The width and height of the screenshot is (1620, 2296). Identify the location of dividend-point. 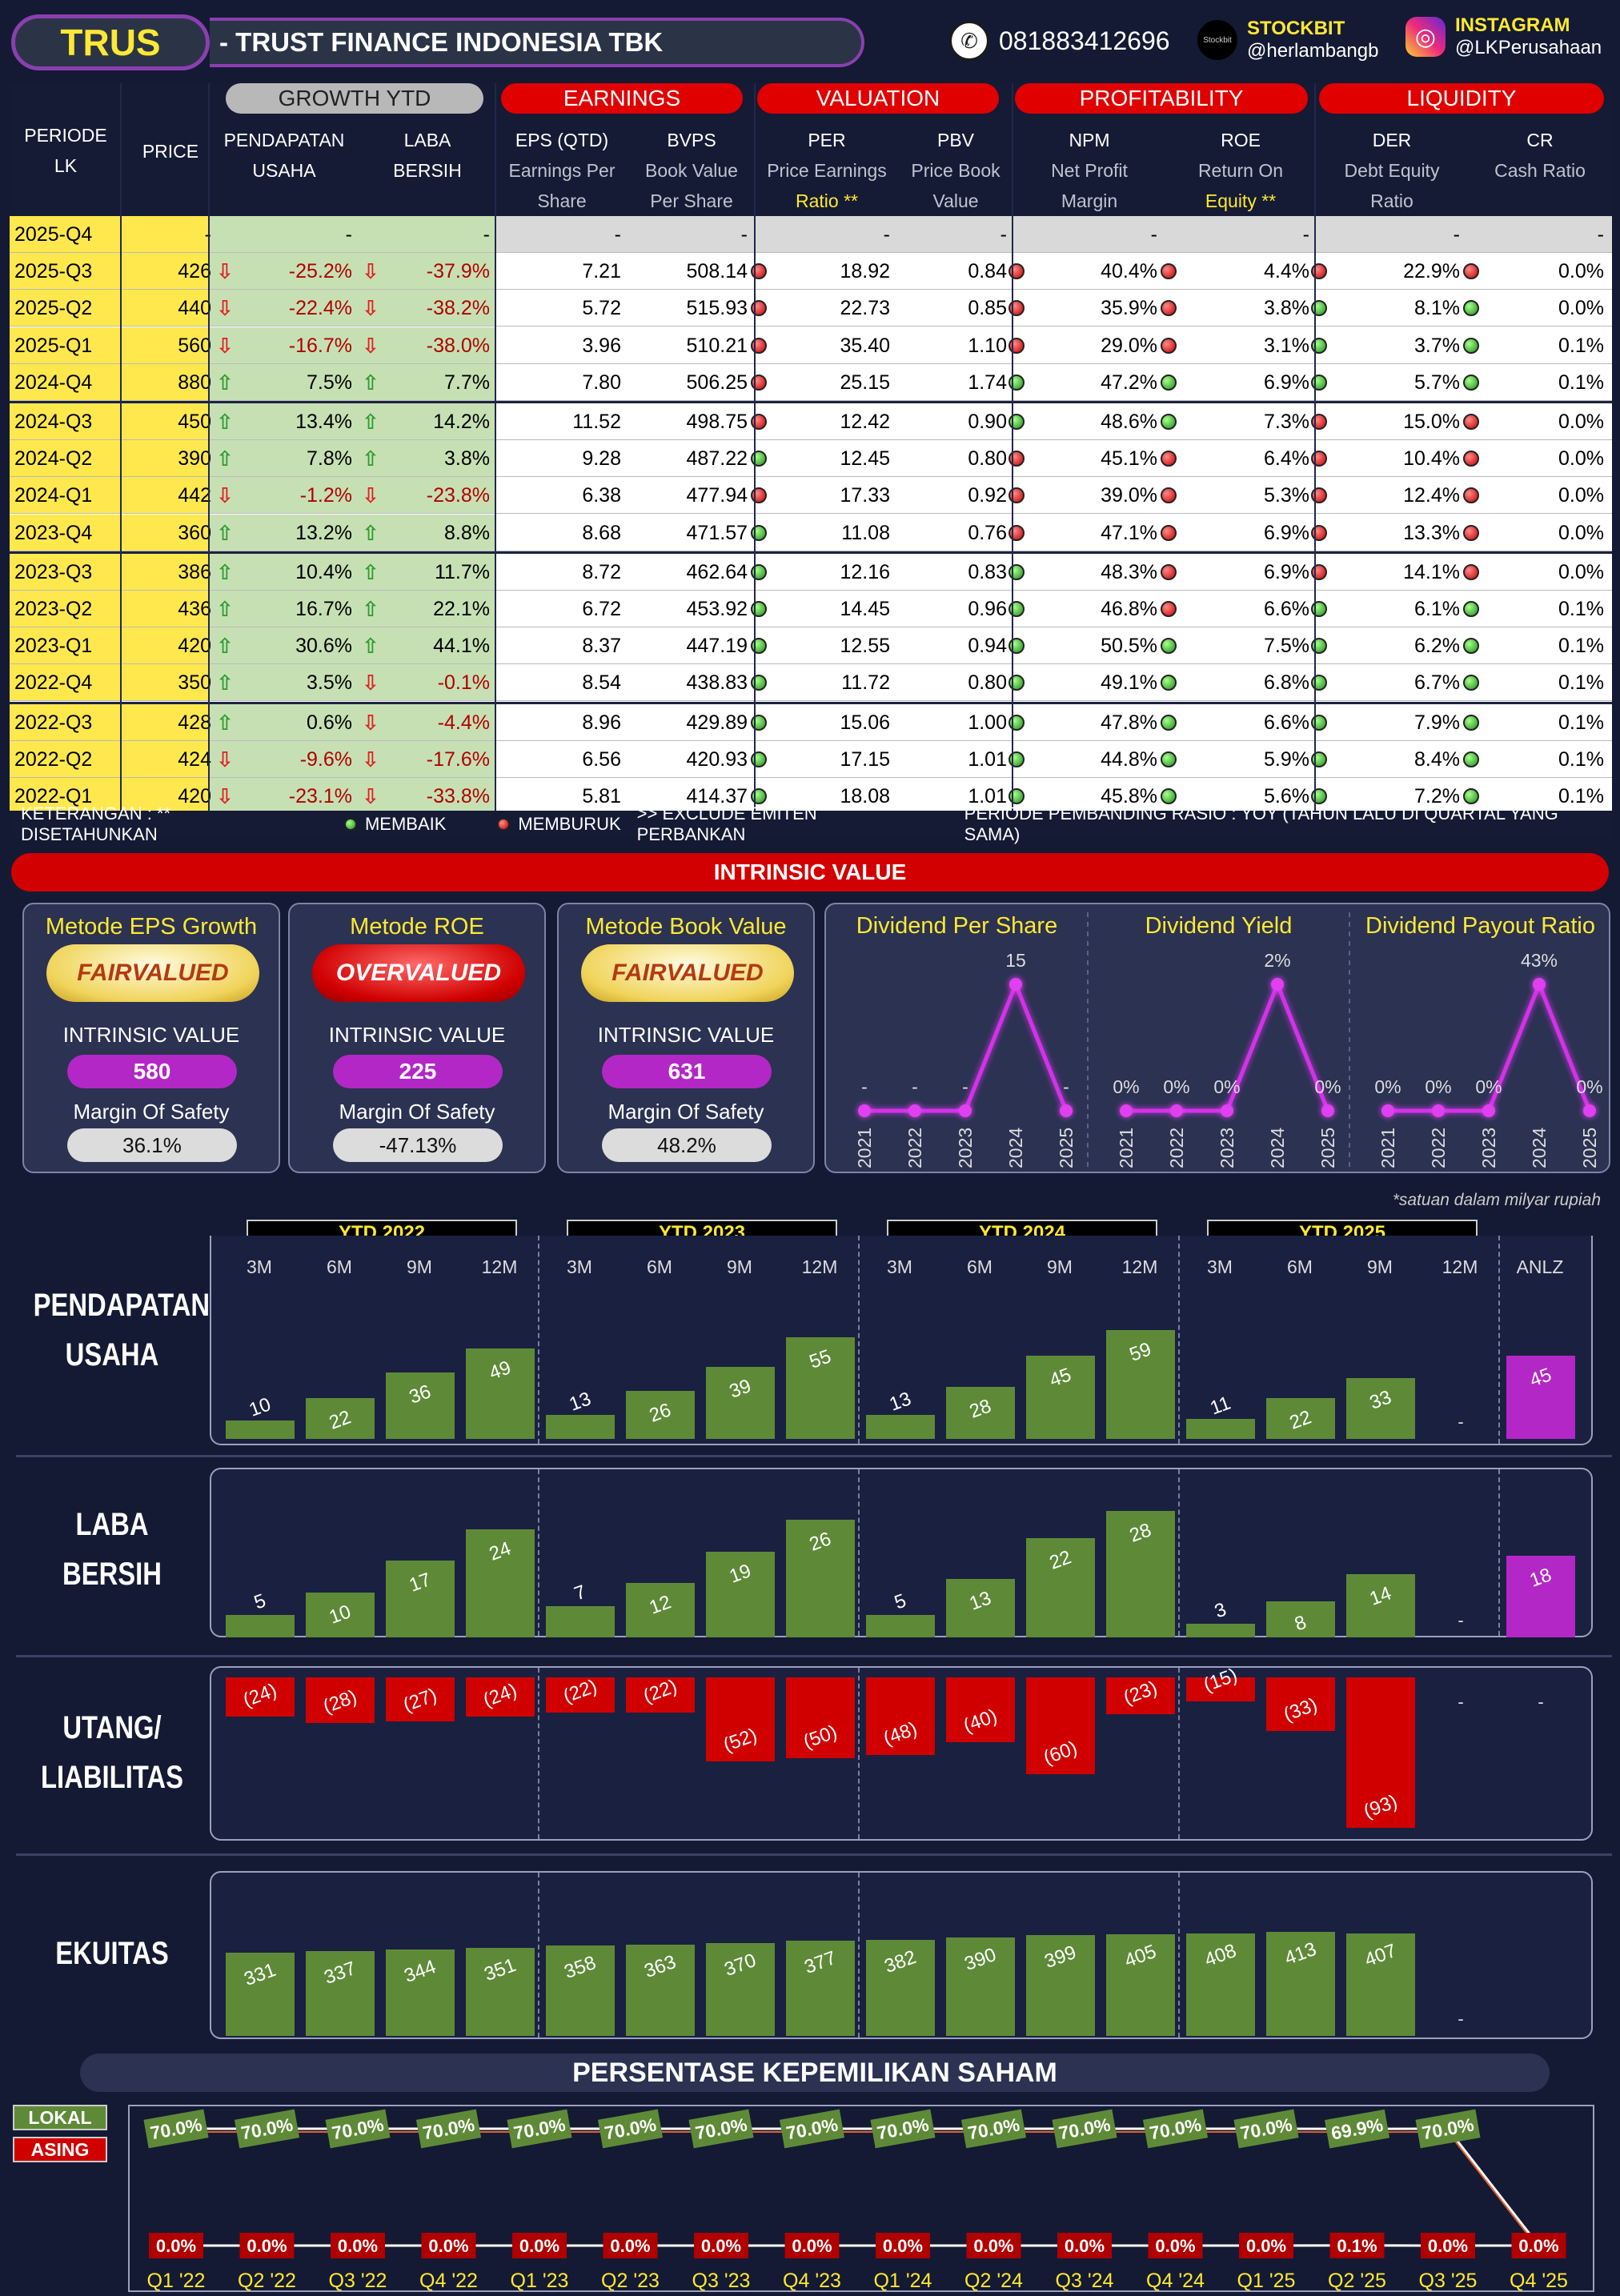
(1488, 1110).